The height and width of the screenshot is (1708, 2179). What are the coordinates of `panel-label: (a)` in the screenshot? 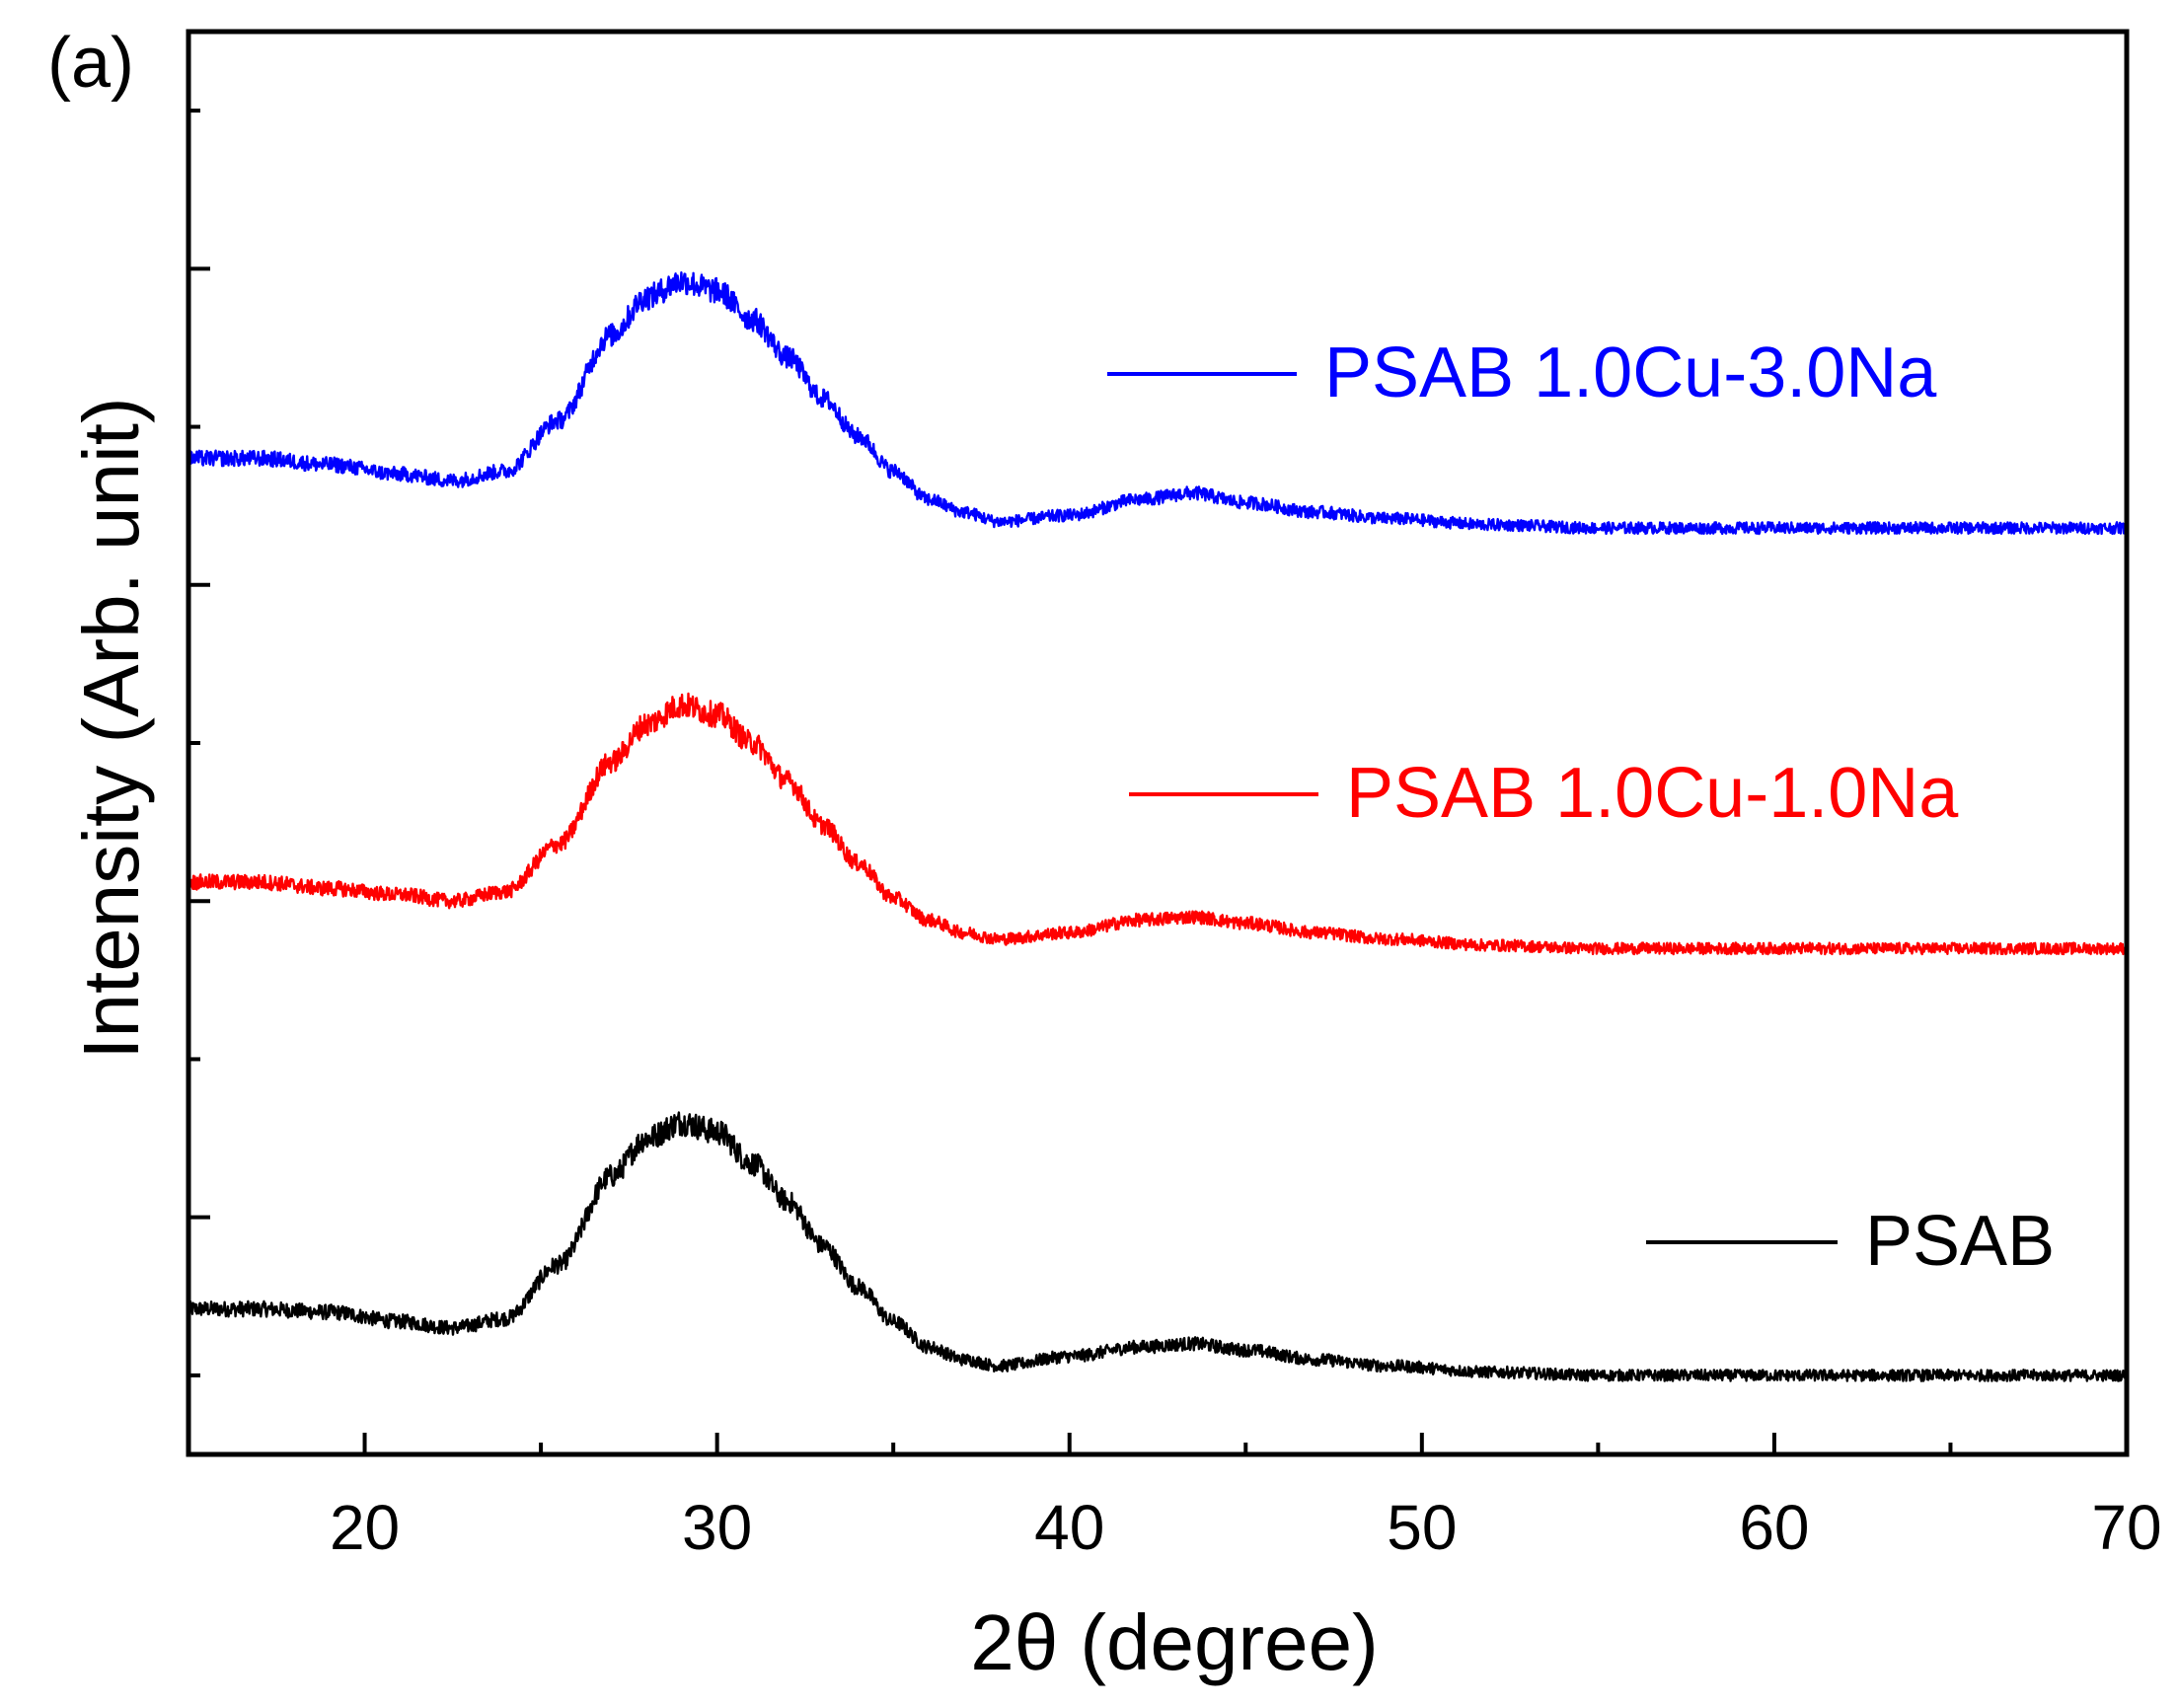 It's located at (90, 63).